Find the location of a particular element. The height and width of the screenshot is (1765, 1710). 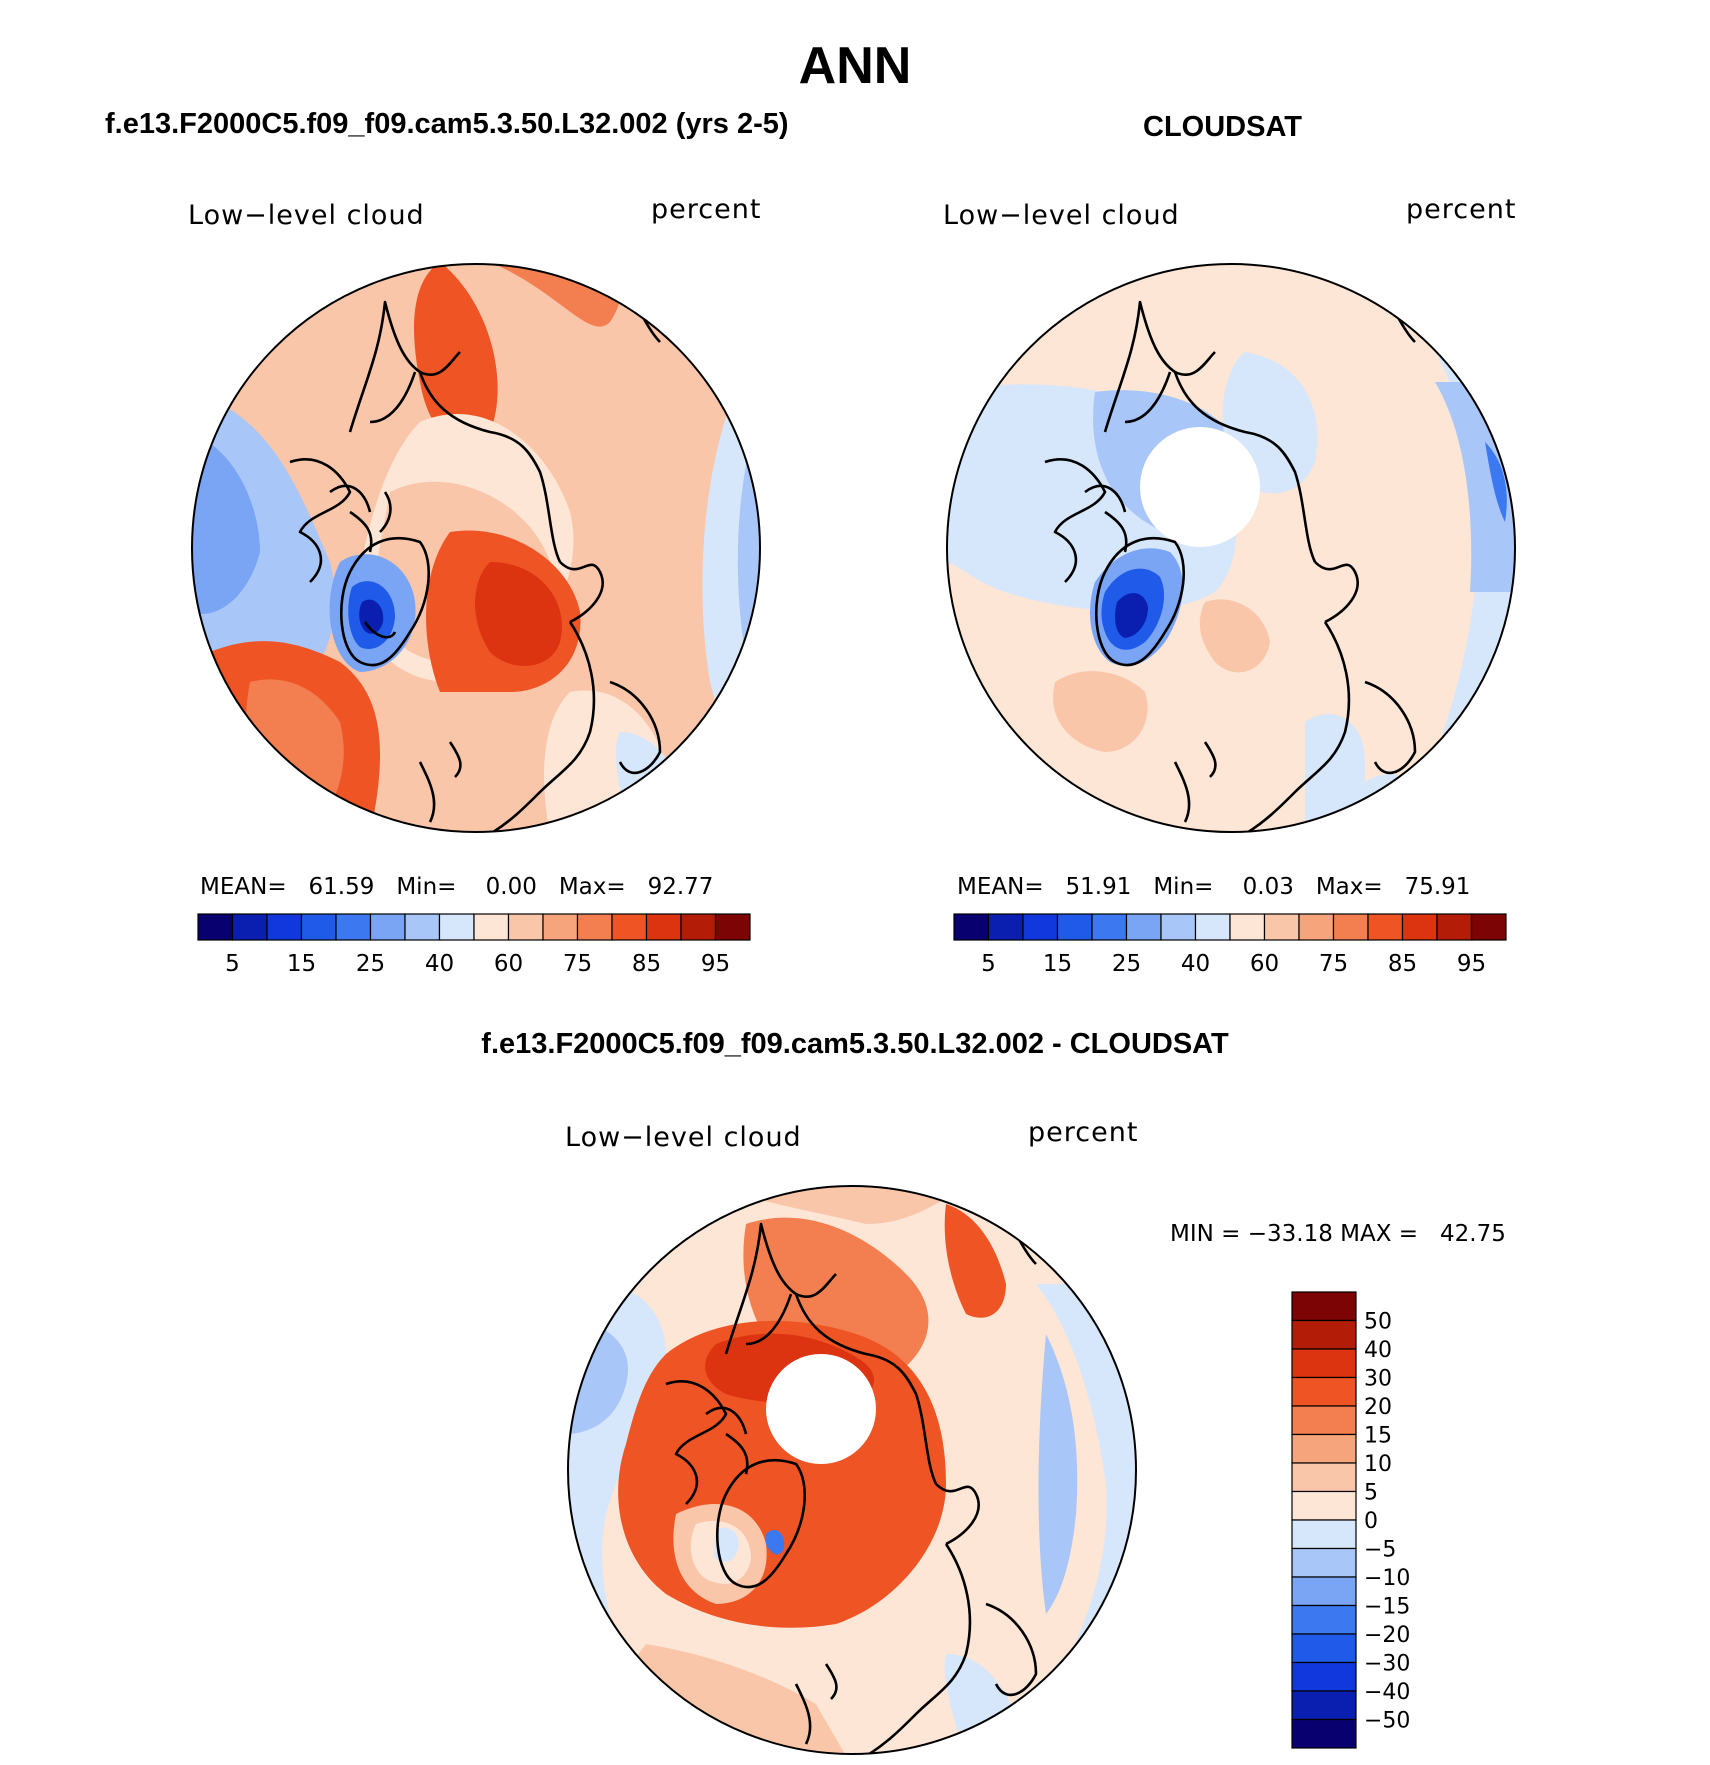

model-colorbar-tick-label: 60 is located at coordinates (508, 962).